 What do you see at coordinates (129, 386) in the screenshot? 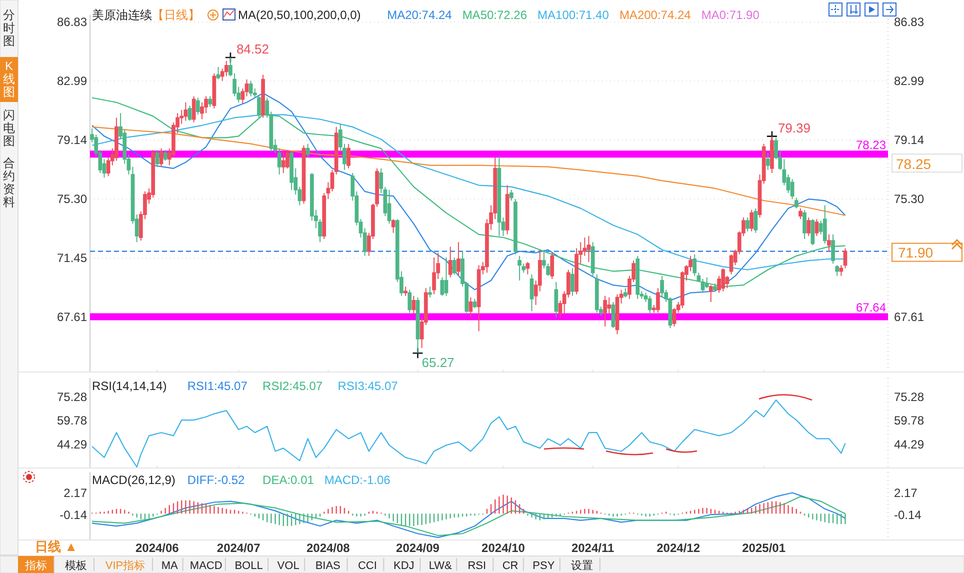
I see `chart-title: RSI(14,14,14)` at bounding box center [129, 386].